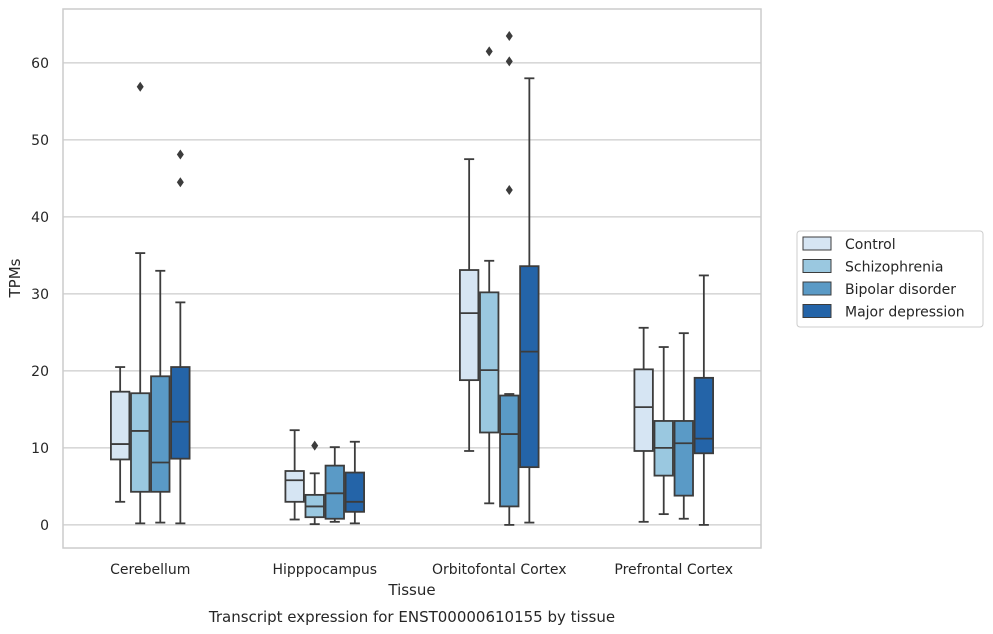 The width and height of the screenshot is (993, 634). What do you see at coordinates (40, 64) in the screenshot?
I see `y-tick-label: 60` at bounding box center [40, 64].